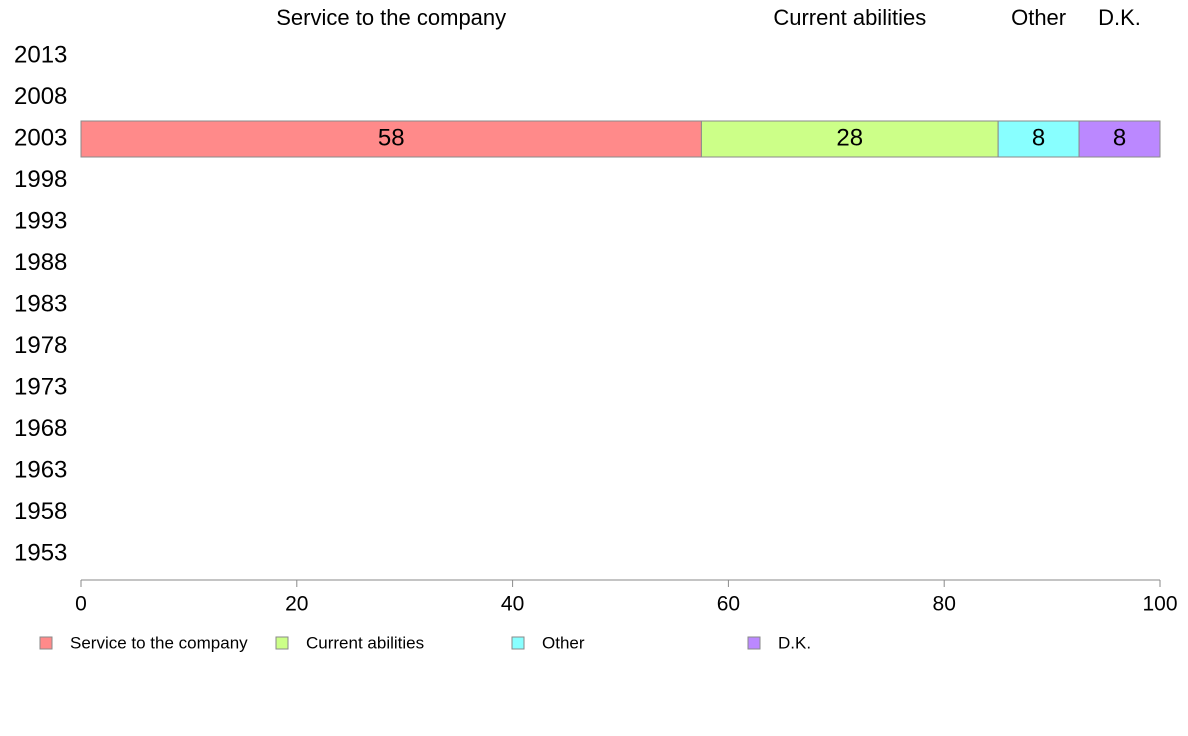 This screenshot has width=1188, height=736. Describe the element at coordinates (81, 604) in the screenshot. I see `x-tick-label-0: 0` at that location.